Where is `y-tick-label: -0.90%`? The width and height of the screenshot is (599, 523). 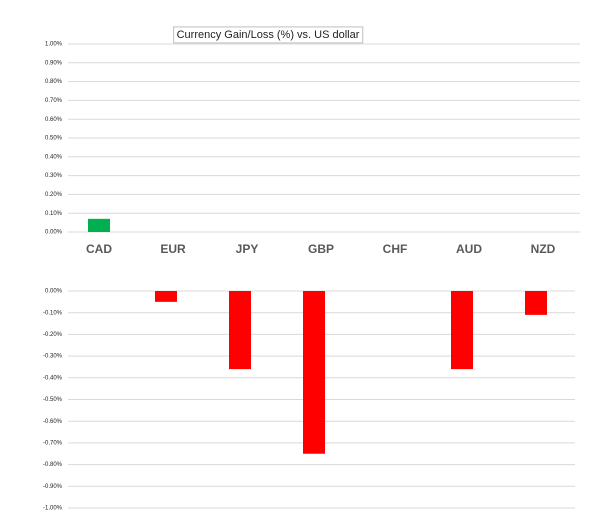
y-tick-label: -0.90% is located at coordinates (53, 487).